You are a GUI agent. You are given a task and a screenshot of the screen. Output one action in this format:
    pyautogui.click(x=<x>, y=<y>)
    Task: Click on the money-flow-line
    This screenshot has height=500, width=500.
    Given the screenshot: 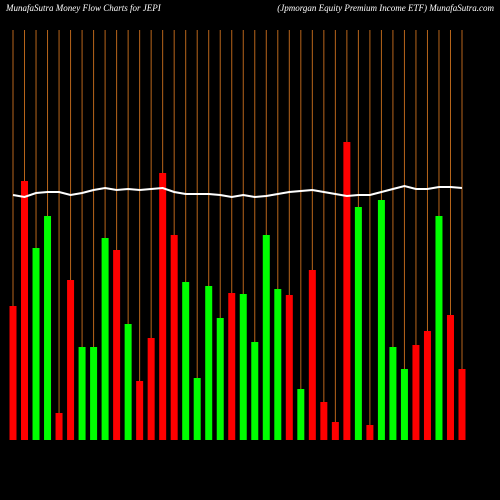 What is the action you would take?
    pyautogui.click(x=237, y=191)
    